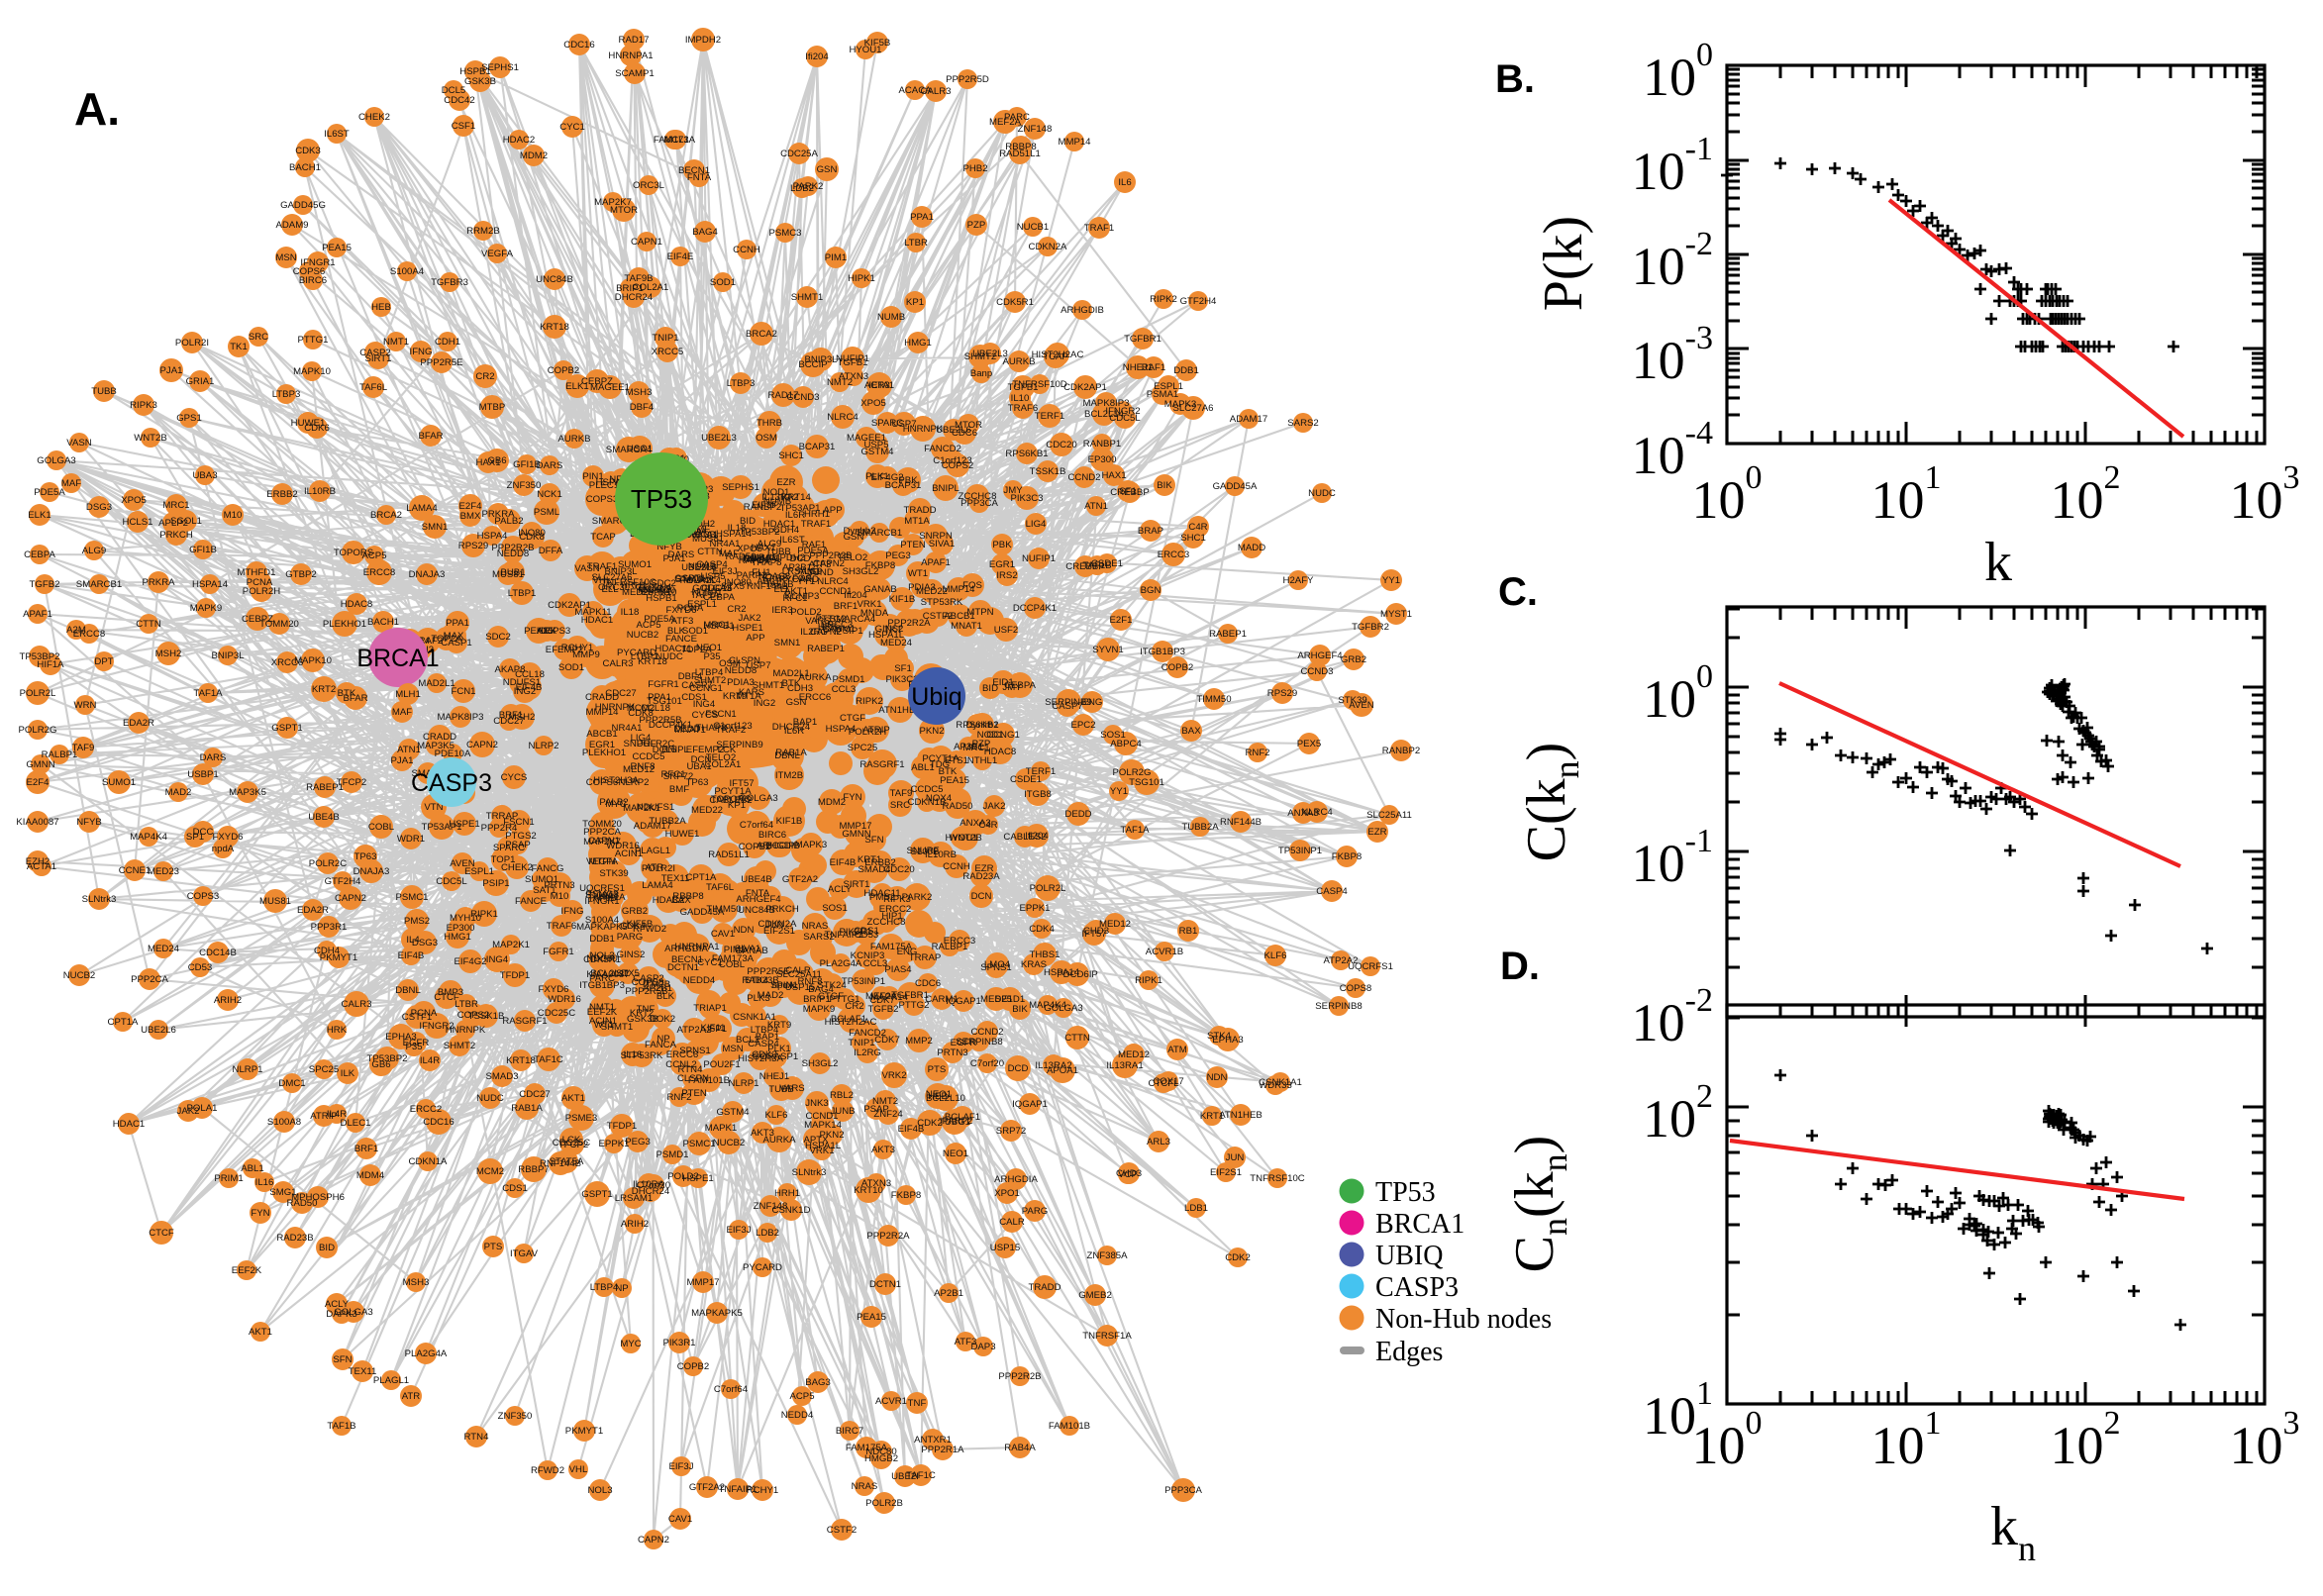  What do you see at coordinates (143, 405) in the screenshot?
I see `svg-text: RIPK3` at bounding box center [143, 405].